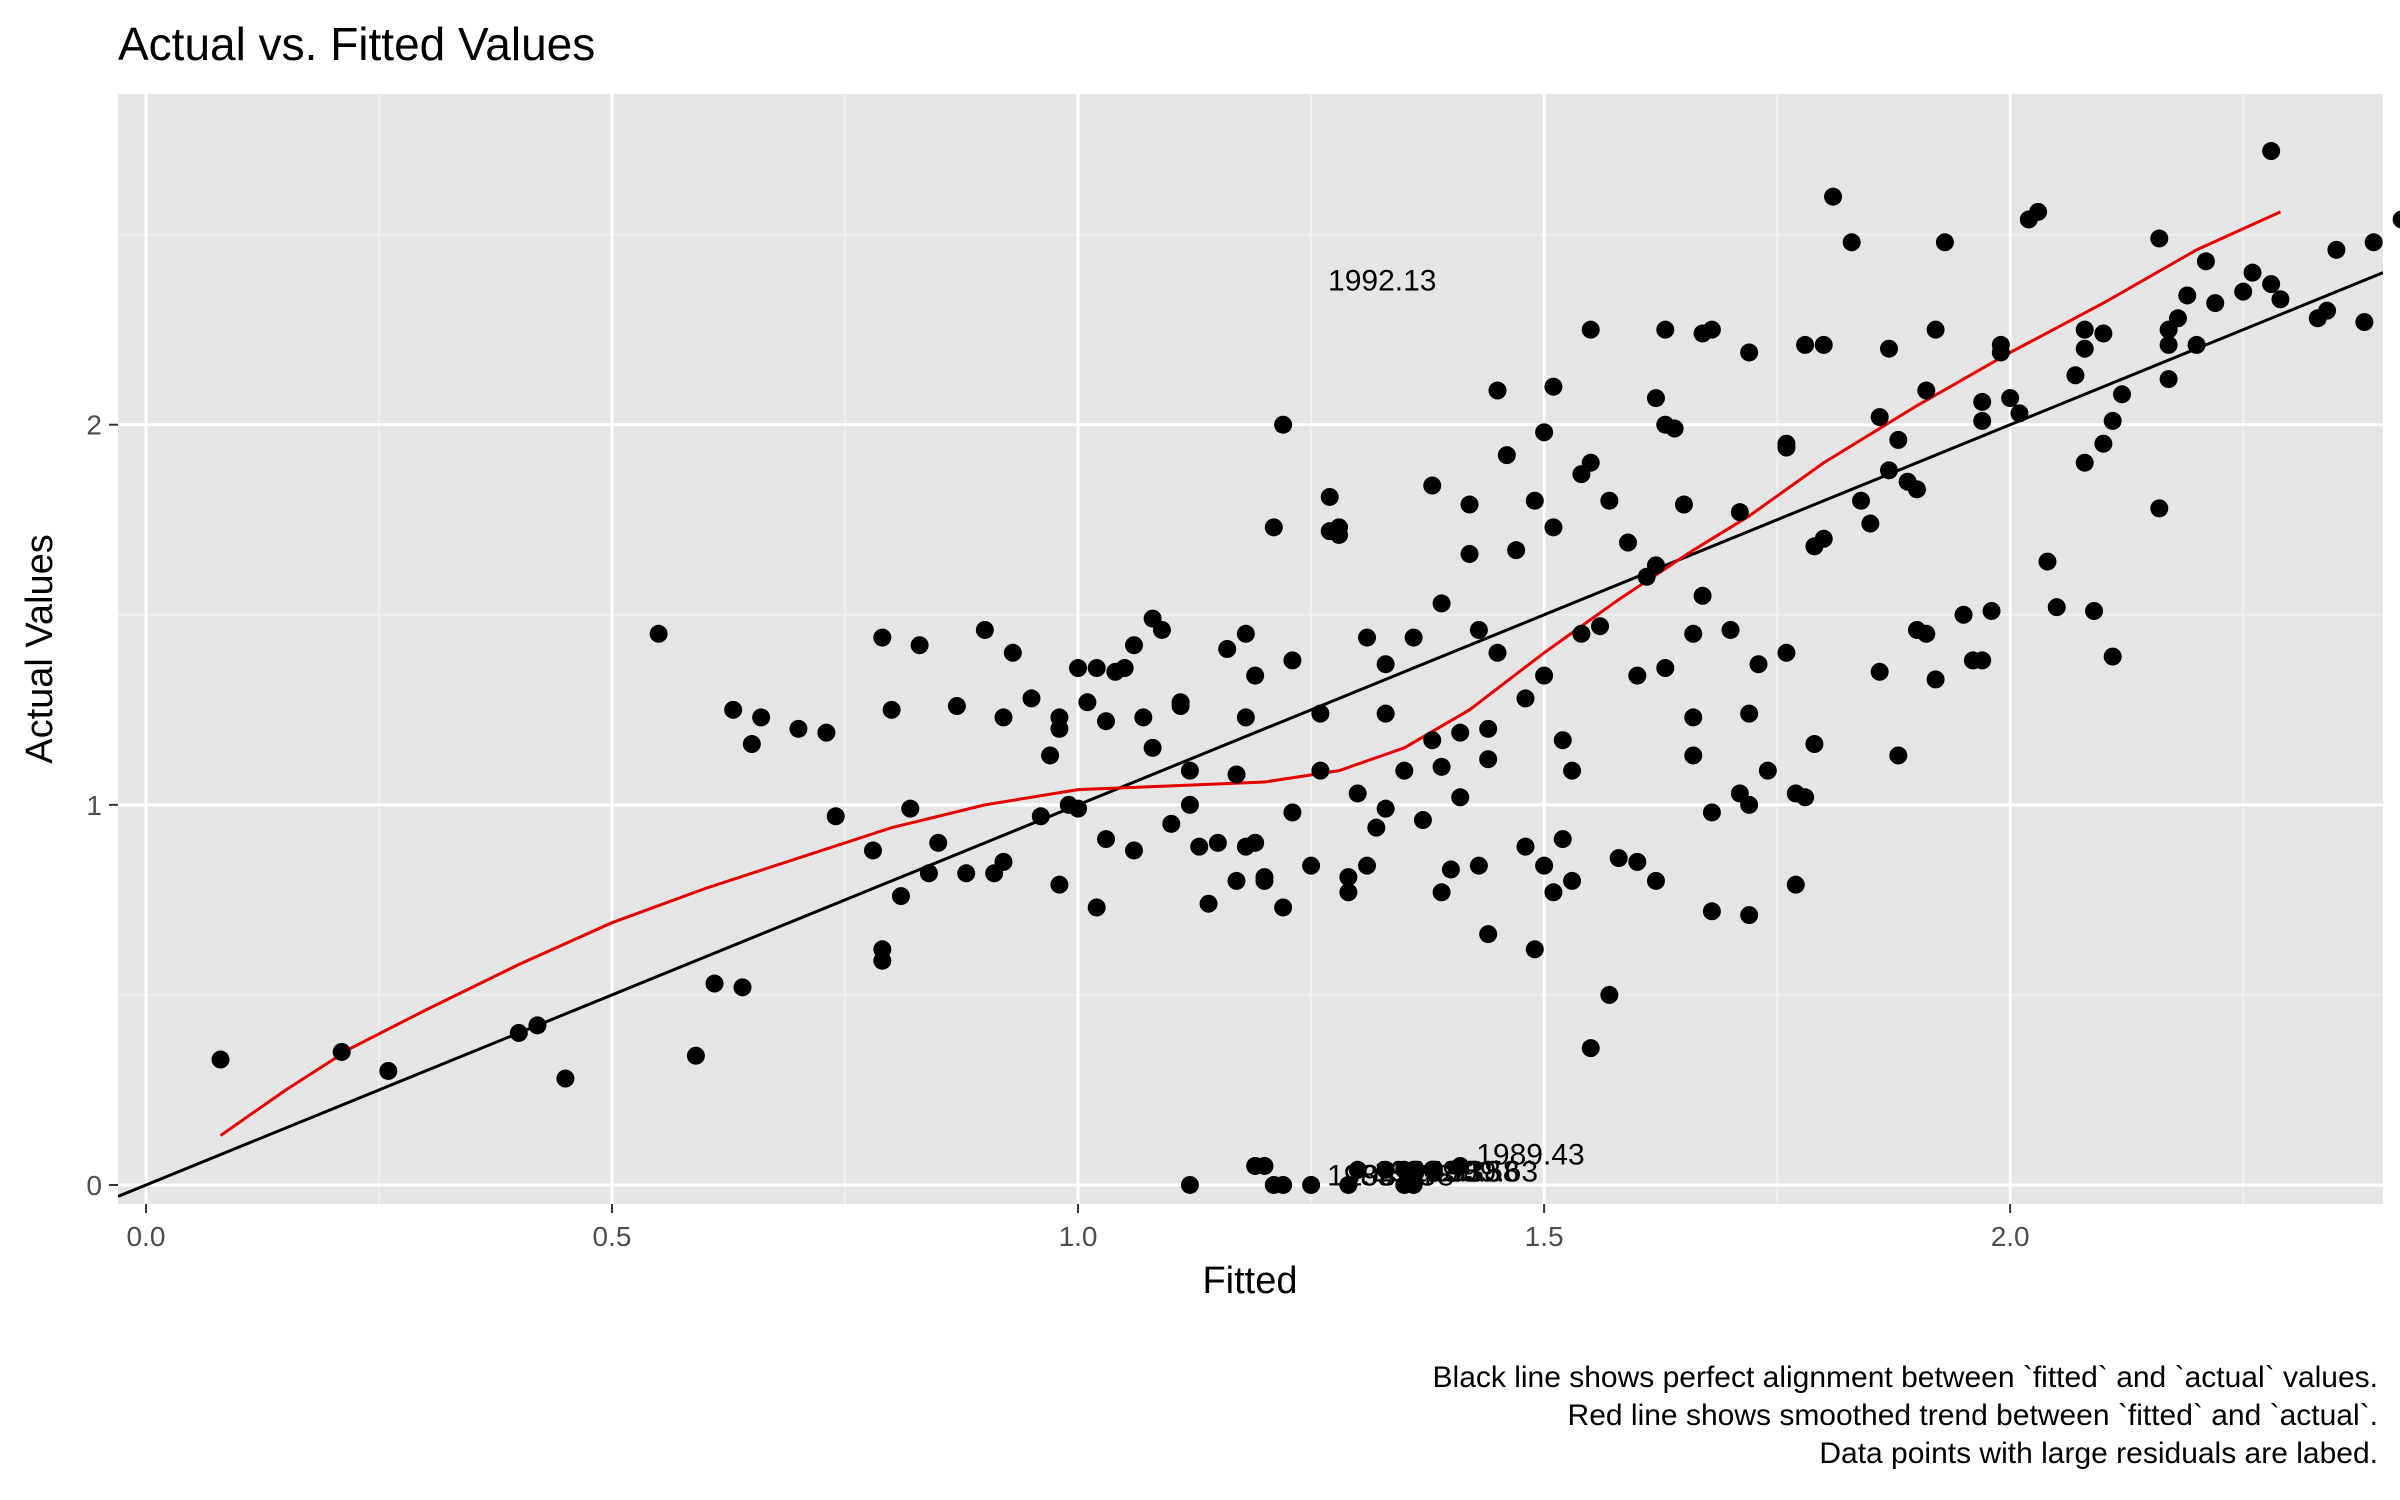 This screenshot has width=2400, height=1500. Describe the element at coordinates (94, 425) in the screenshot. I see `y-tick-label: 2` at that location.